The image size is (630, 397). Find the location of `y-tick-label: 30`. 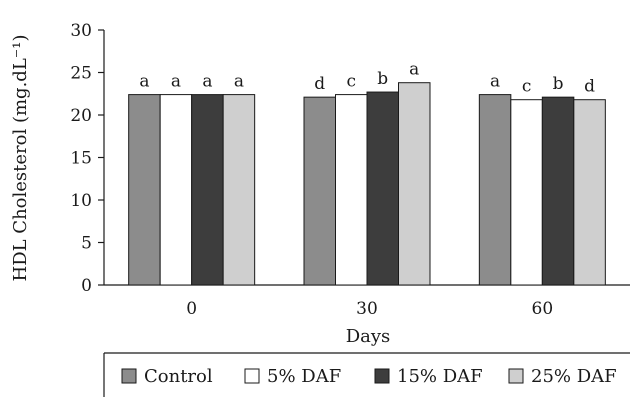

y-tick-label: 30 is located at coordinates (81, 31).